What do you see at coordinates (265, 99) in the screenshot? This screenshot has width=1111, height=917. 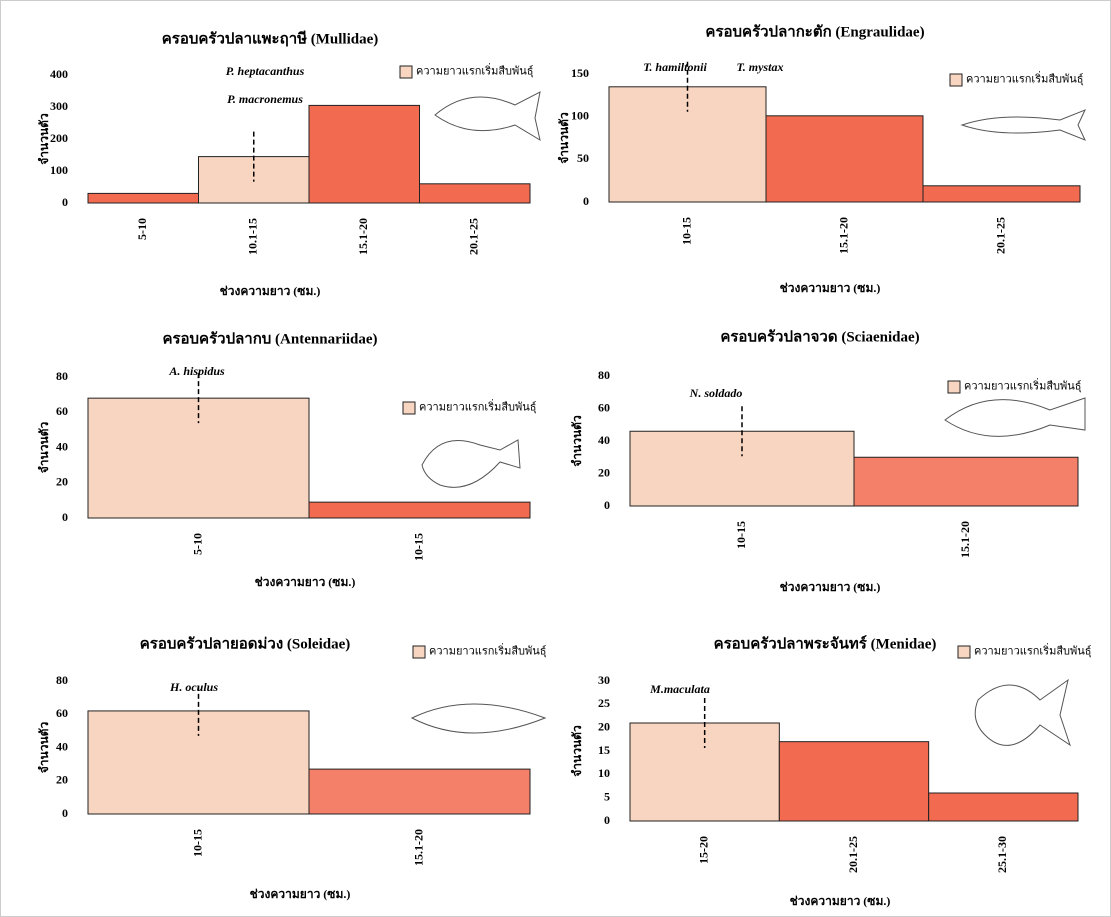 I see `annotation: P. macronemus` at bounding box center [265, 99].